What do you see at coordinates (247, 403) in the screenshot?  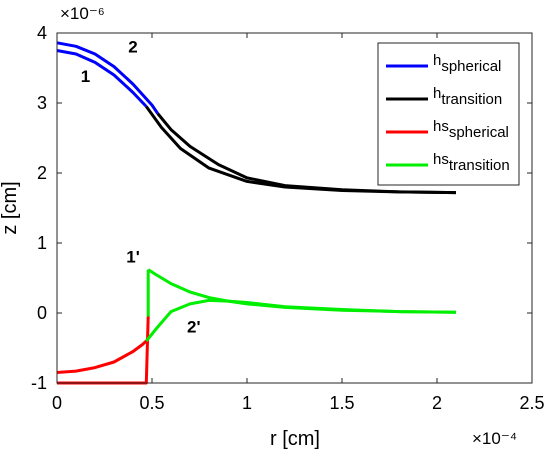 I see `x-tick-label: 1` at bounding box center [247, 403].